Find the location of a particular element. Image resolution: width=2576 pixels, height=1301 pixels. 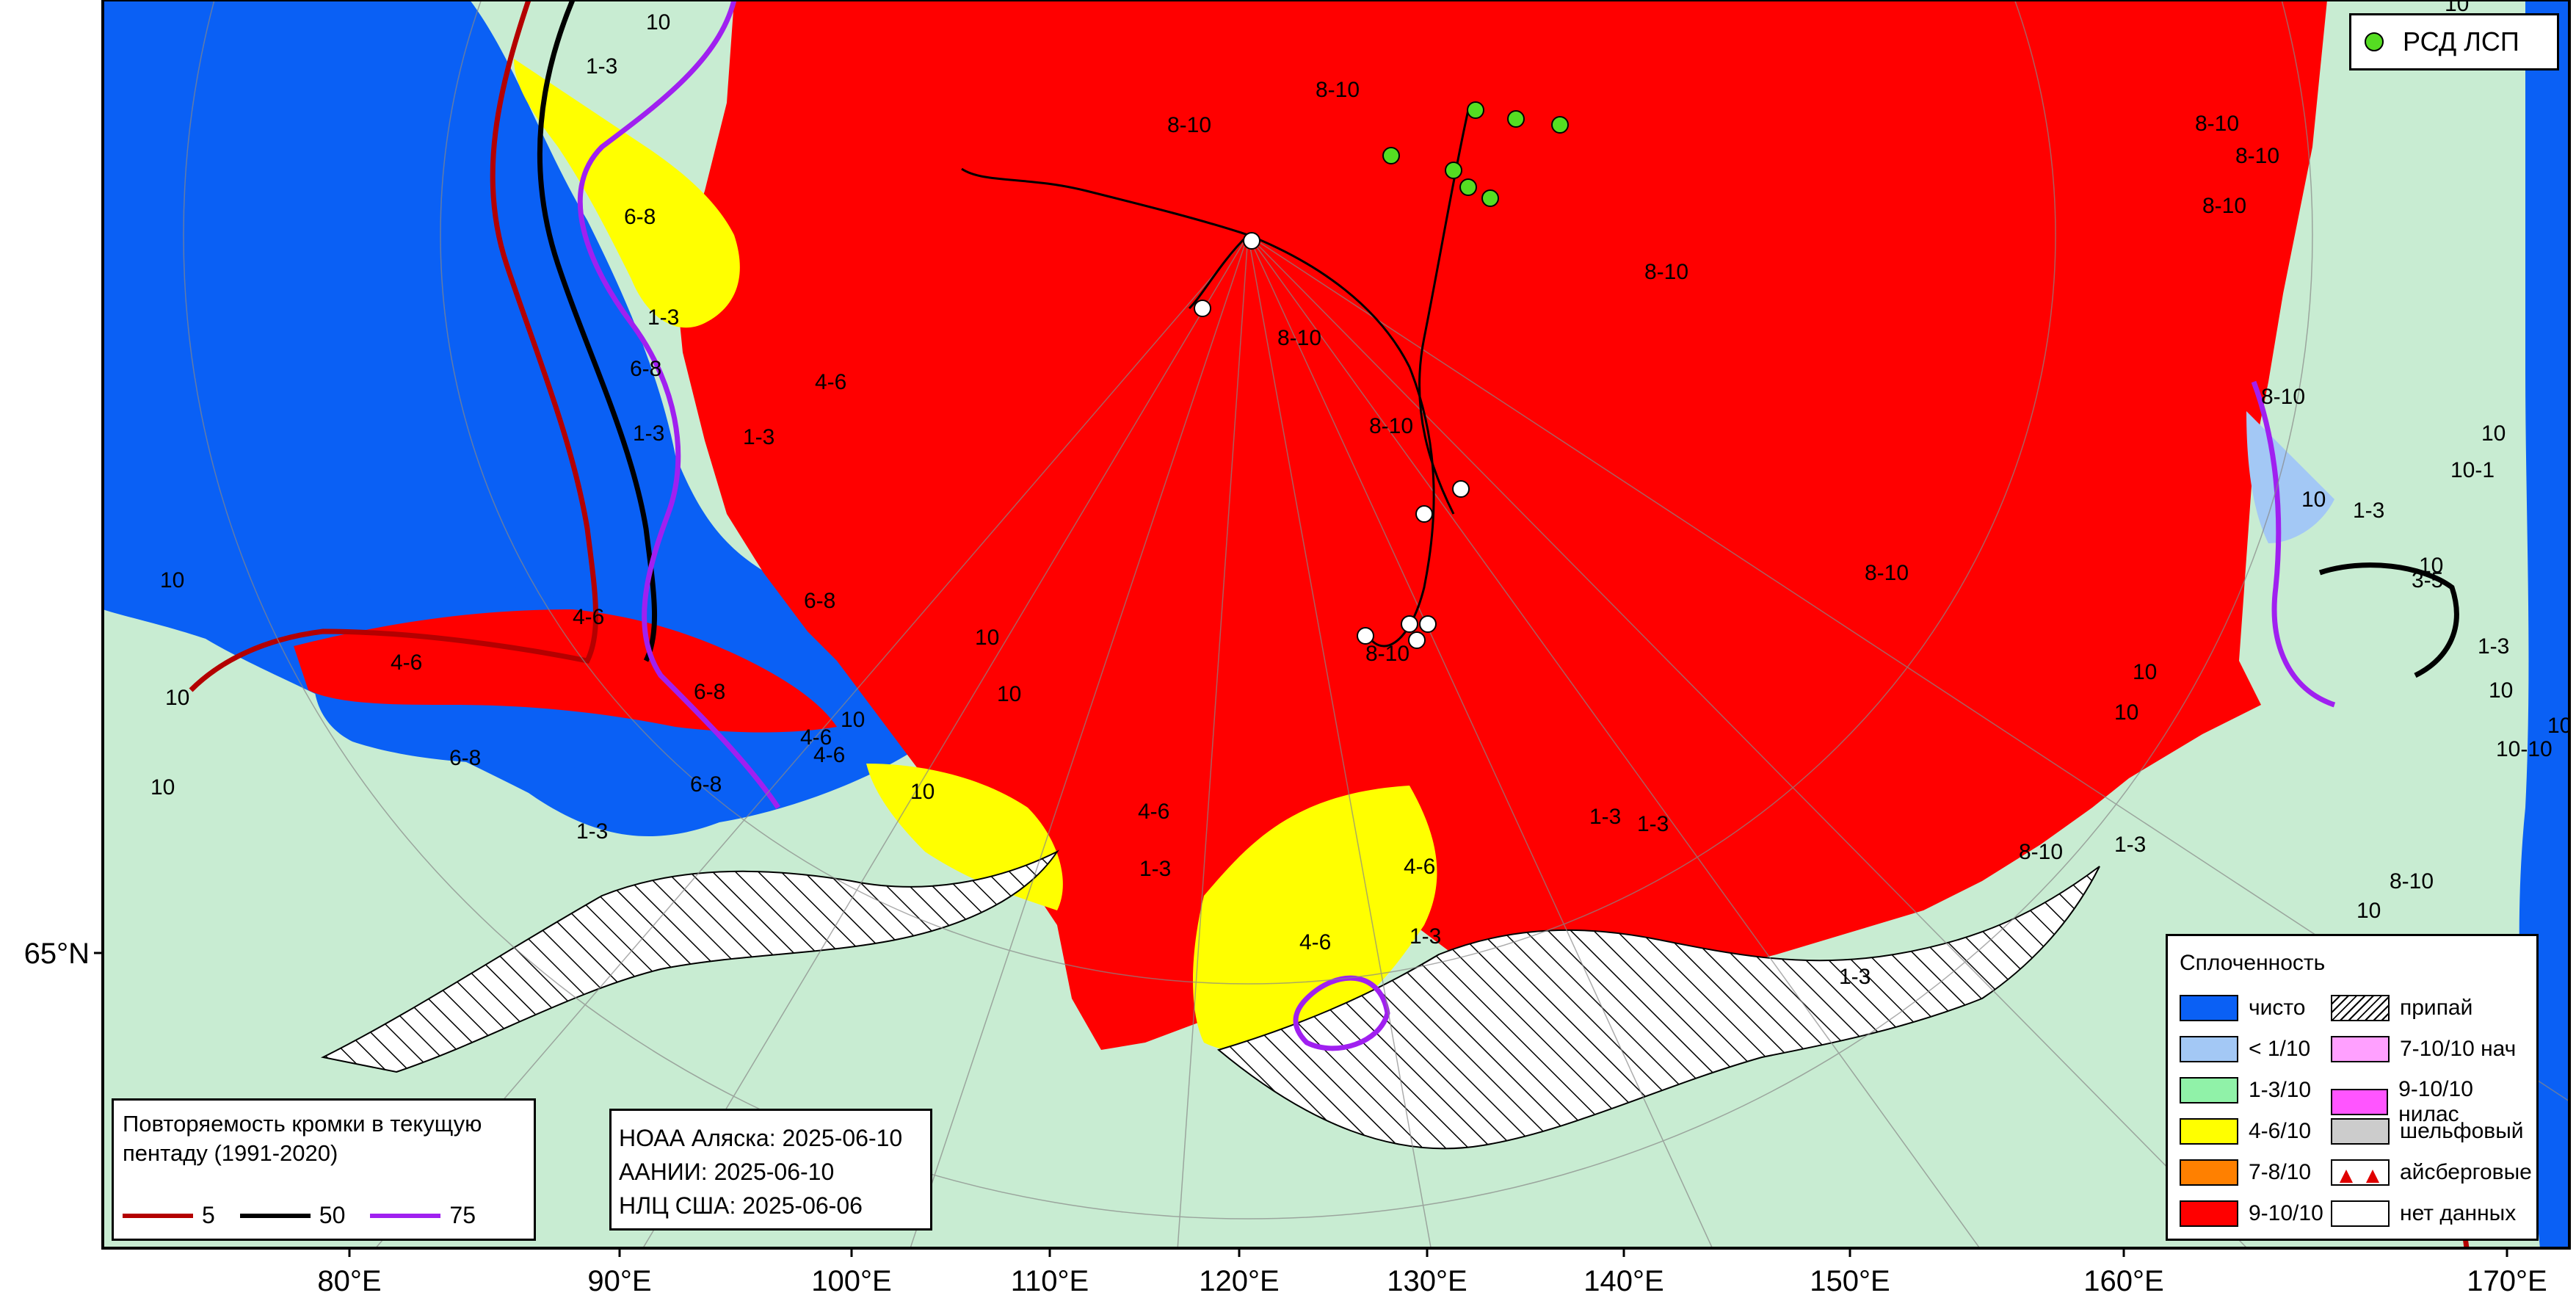

lat-axis: 65°N is located at coordinates (63, 954).